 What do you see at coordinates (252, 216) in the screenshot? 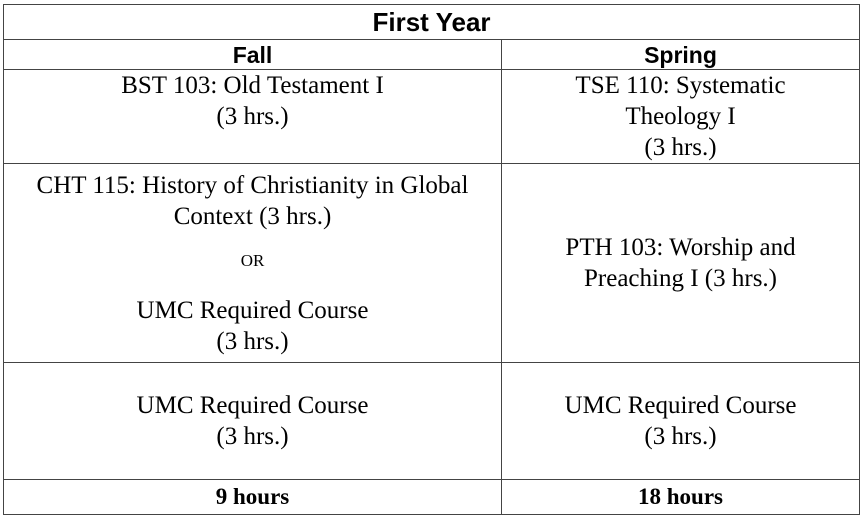
I see `course-option-a-line-2: Context (3 hrs.)` at bounding box center [252, 216].